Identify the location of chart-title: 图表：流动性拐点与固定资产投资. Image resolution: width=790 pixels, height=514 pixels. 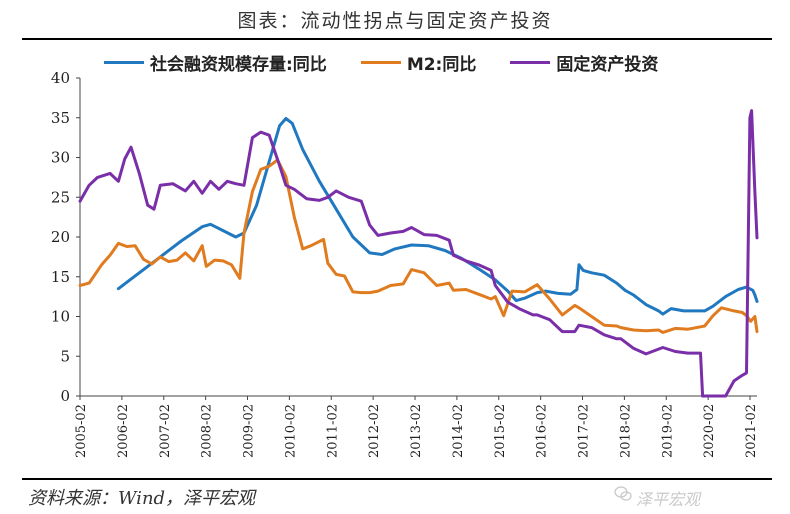
(395, 21).